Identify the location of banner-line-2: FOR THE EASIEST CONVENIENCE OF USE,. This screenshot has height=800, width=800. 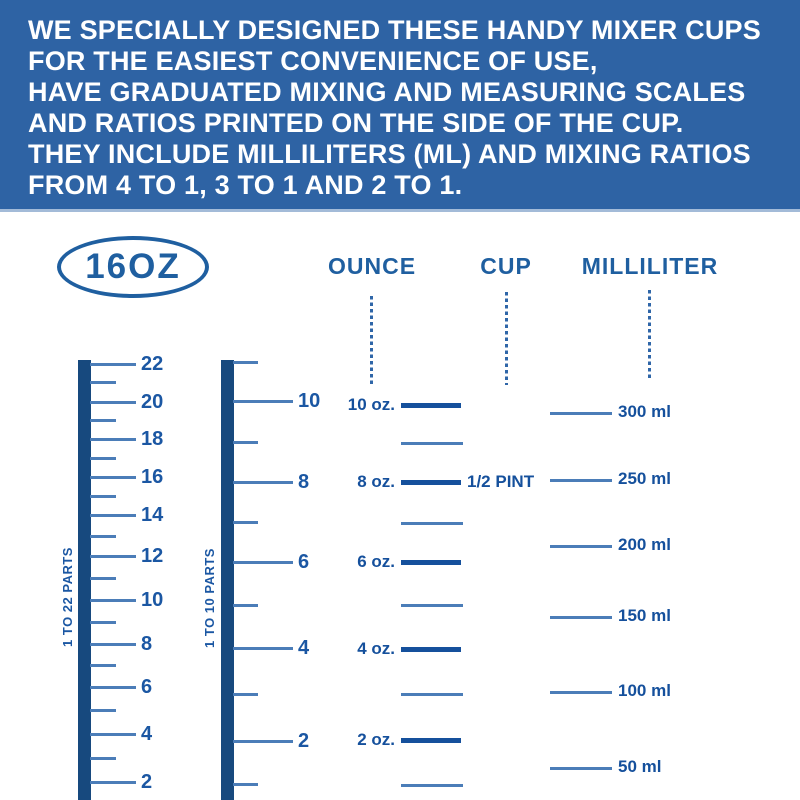
(313, 61).